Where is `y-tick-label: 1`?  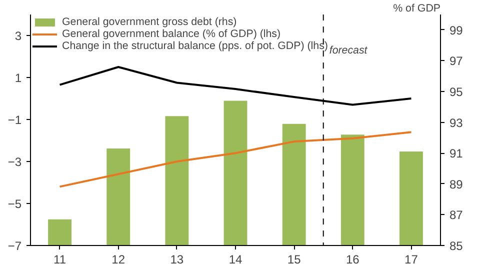 y-tick-label: 1 is located at coordinates (18, 78).